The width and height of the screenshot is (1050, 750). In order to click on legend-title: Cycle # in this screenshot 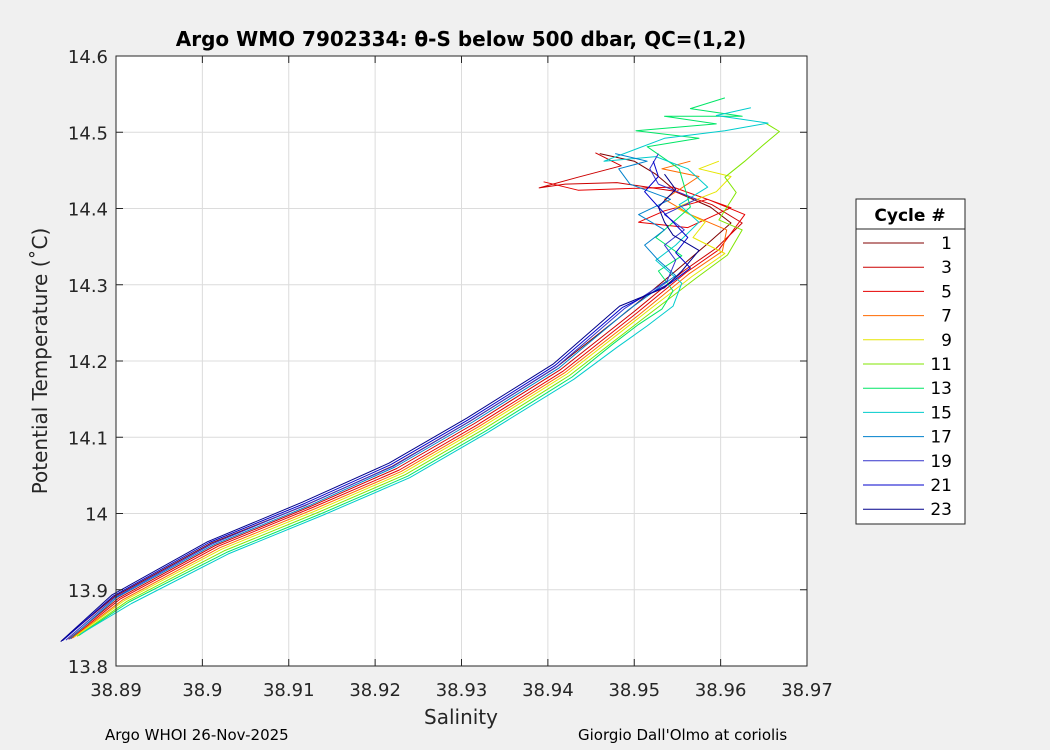, I will do `click(909, 216)`.